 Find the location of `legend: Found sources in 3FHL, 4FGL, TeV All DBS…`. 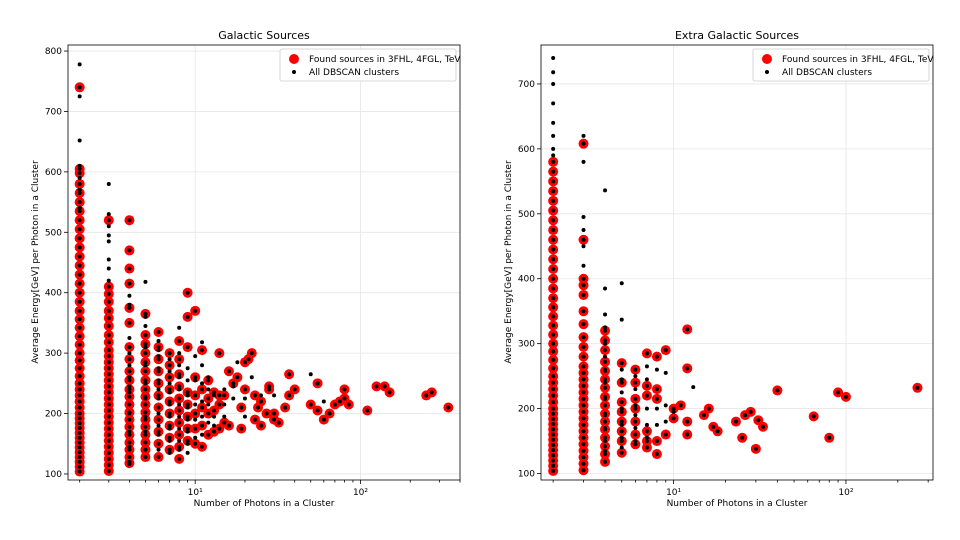

legend: Found sources in 3FHL, 4FGL, TeV All DBS… is located at coordinates (370, 65).